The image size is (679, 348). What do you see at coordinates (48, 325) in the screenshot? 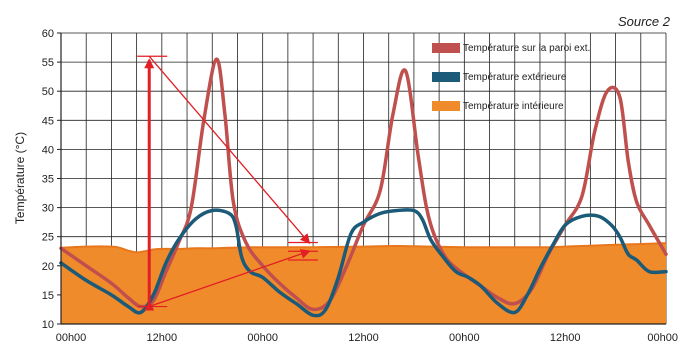
I see `y-tick-label: 10` at bounding box center [48, 325].